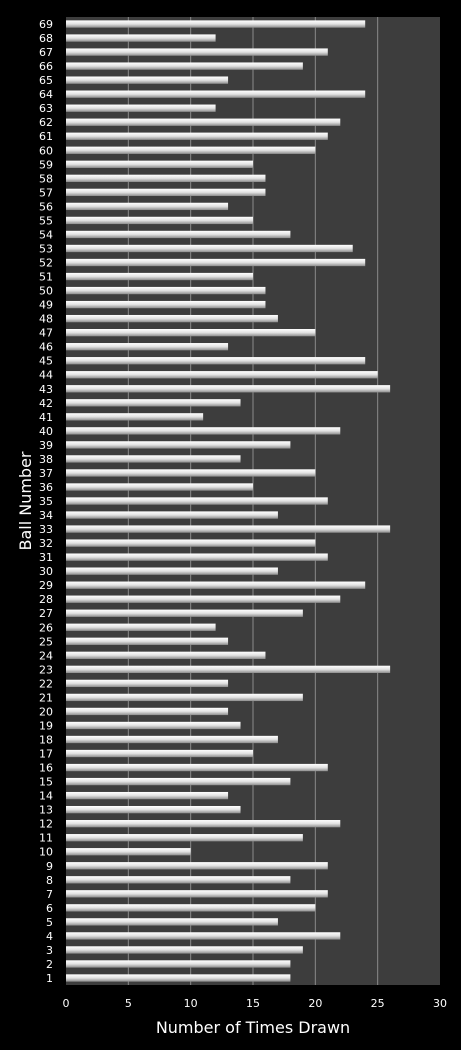  What do you see at coordinates (46, 599) in the screenshot?
I see `y-tick-label: 28` at bounding box center [46, 599].